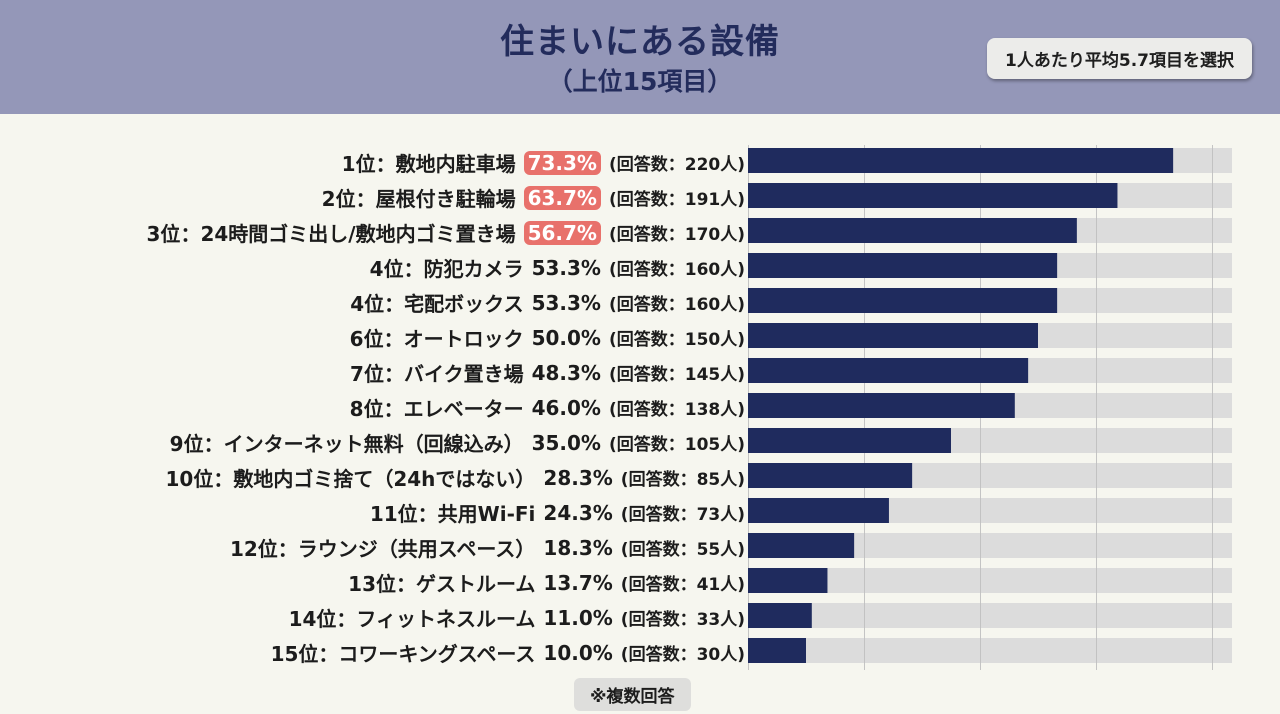  I want to click on highlighted-percent-label: 73.3%, so click(562, 162).